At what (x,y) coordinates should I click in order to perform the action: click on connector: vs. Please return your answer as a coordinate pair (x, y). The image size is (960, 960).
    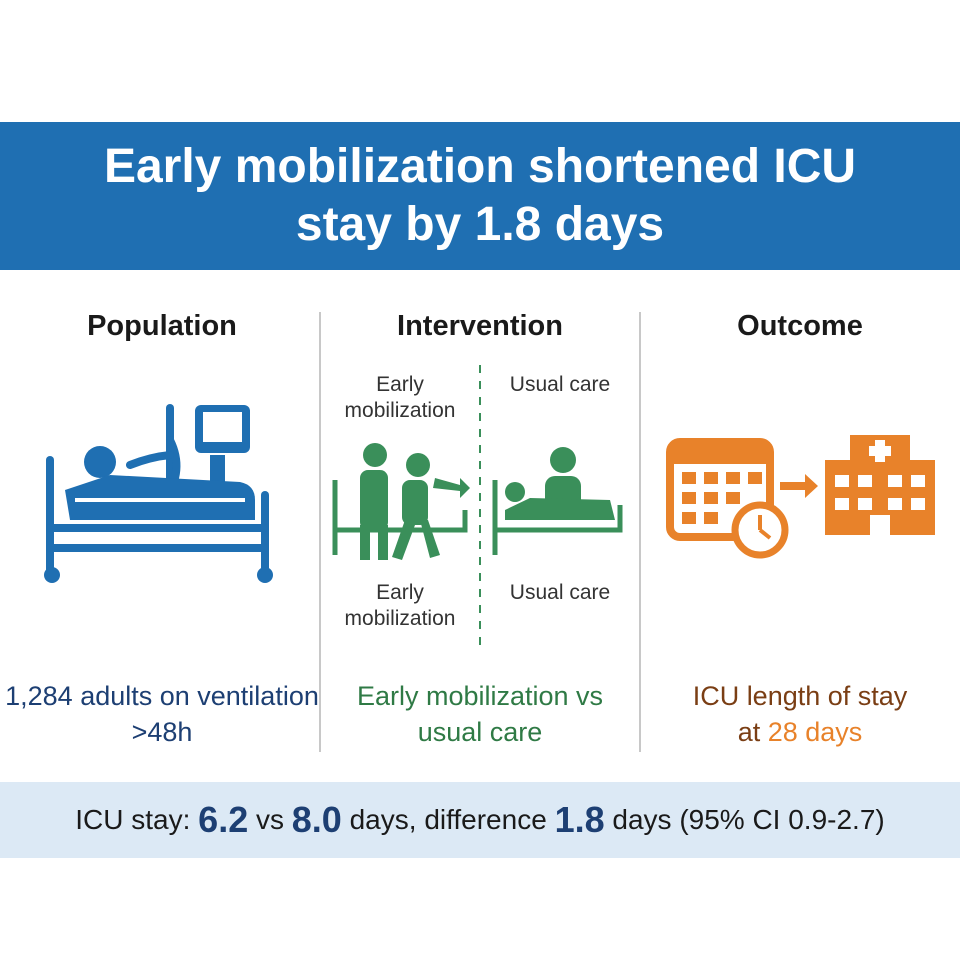
    Looking at the image, I should click on (270, 819).